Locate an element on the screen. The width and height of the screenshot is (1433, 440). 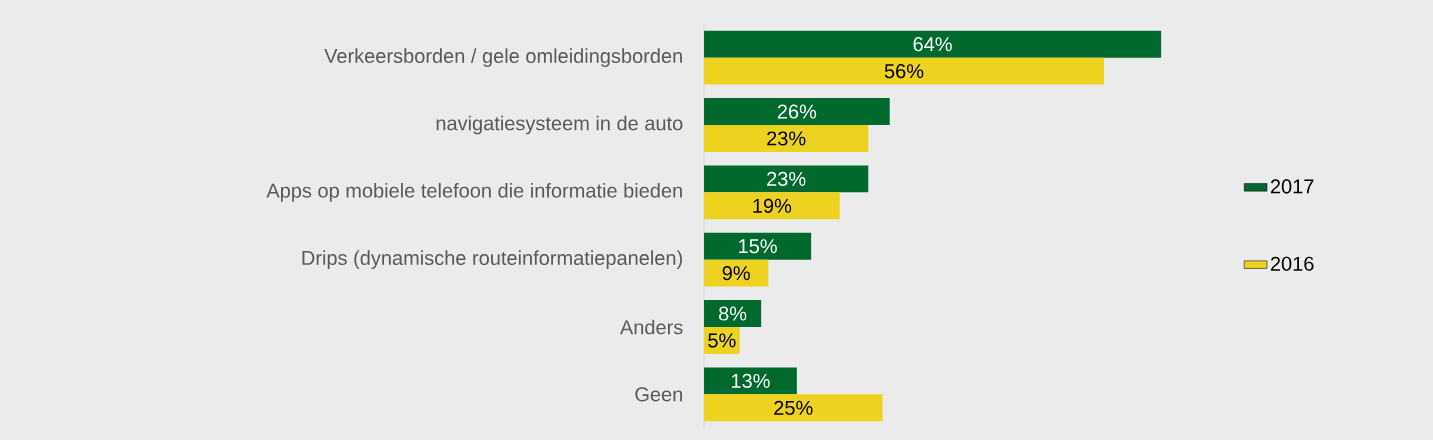
y-tick-label: Anders is located at coordinates (651, 327).